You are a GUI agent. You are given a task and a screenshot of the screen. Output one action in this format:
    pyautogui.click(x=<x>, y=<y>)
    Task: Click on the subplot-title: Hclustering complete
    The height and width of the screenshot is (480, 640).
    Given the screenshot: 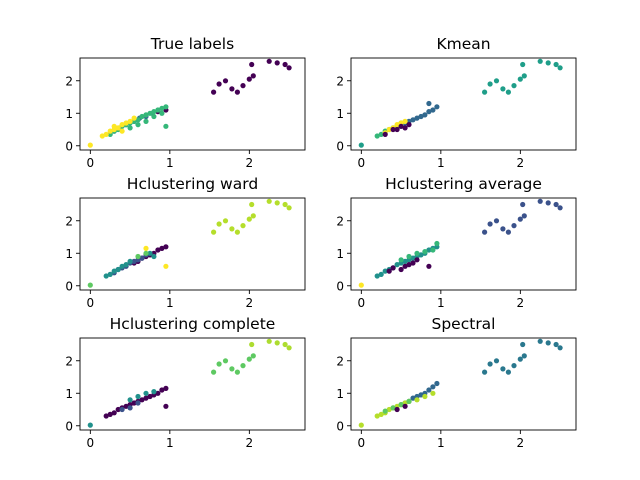 What is the action you would take?
    pyautogui.click(x=193, y=324)
    